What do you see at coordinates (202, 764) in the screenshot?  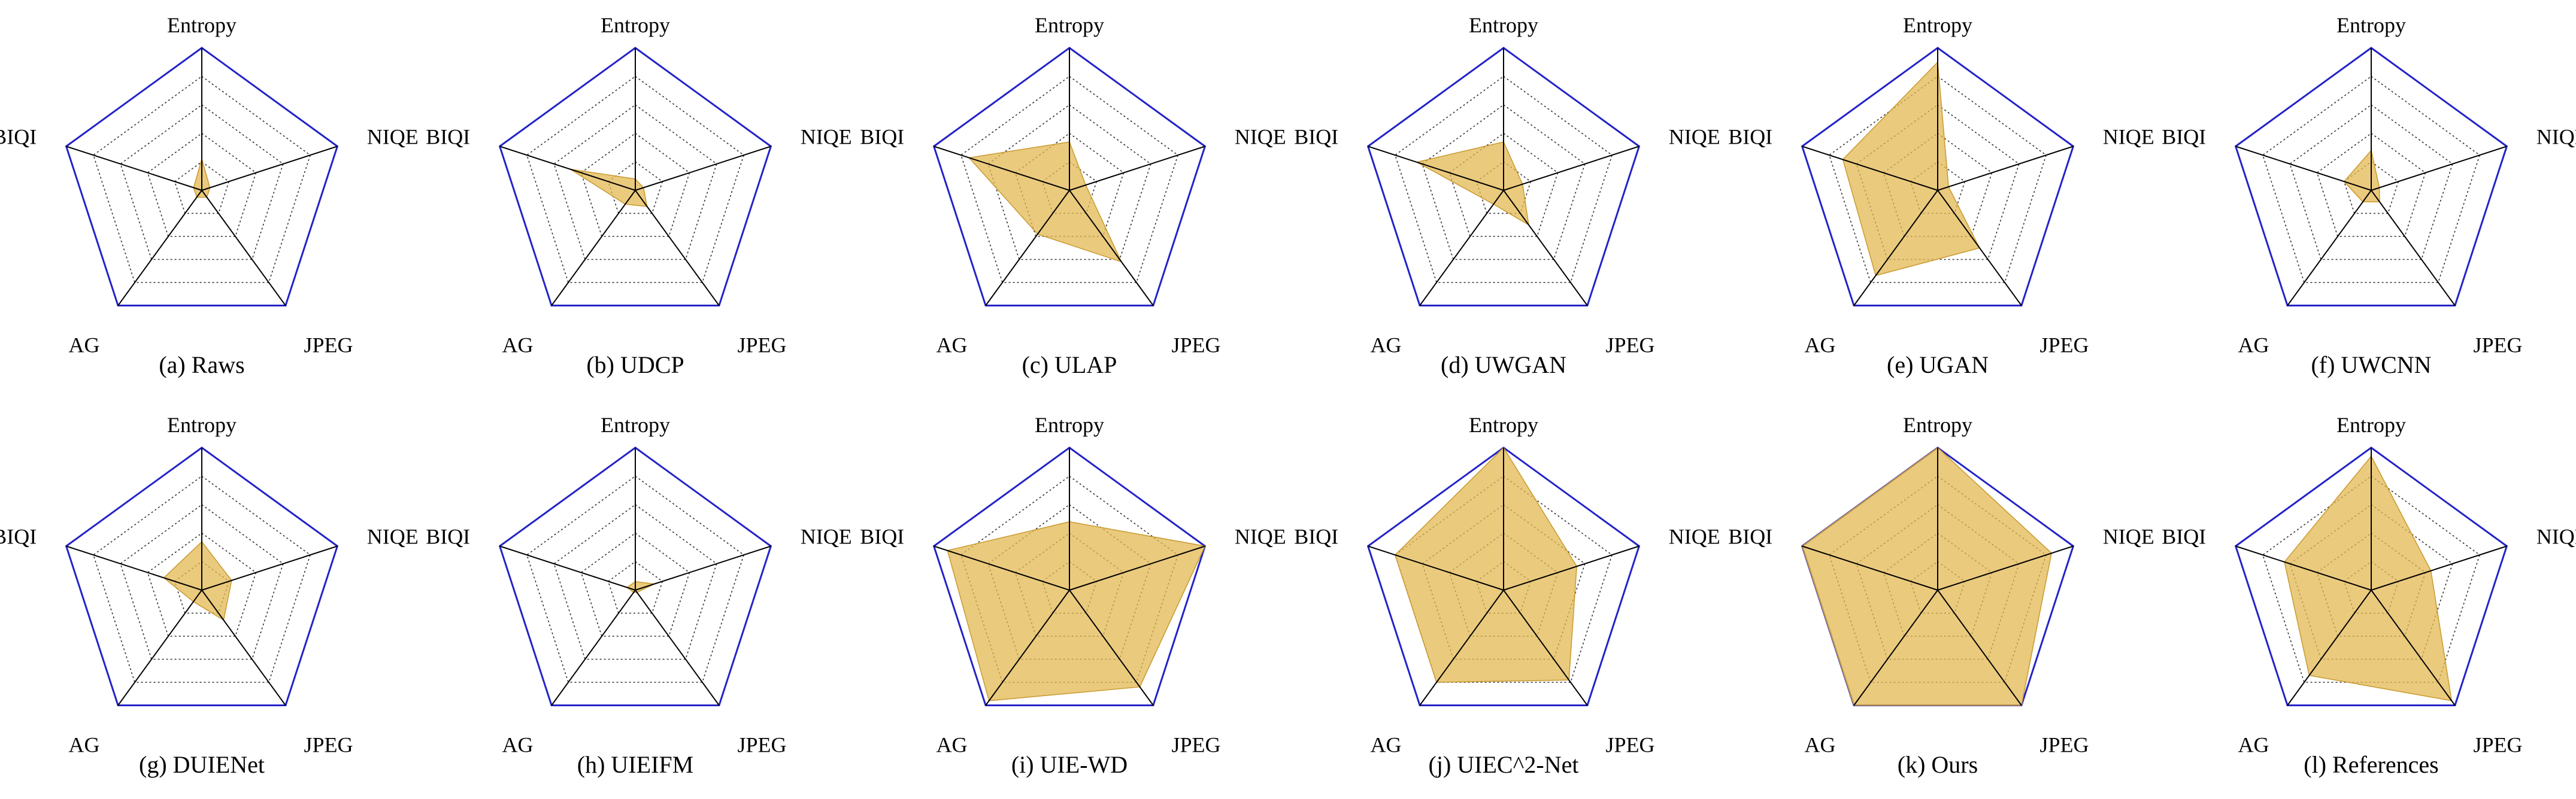 I see `panel-caption: (g) DUIENet` at bounding box center [202, 764].